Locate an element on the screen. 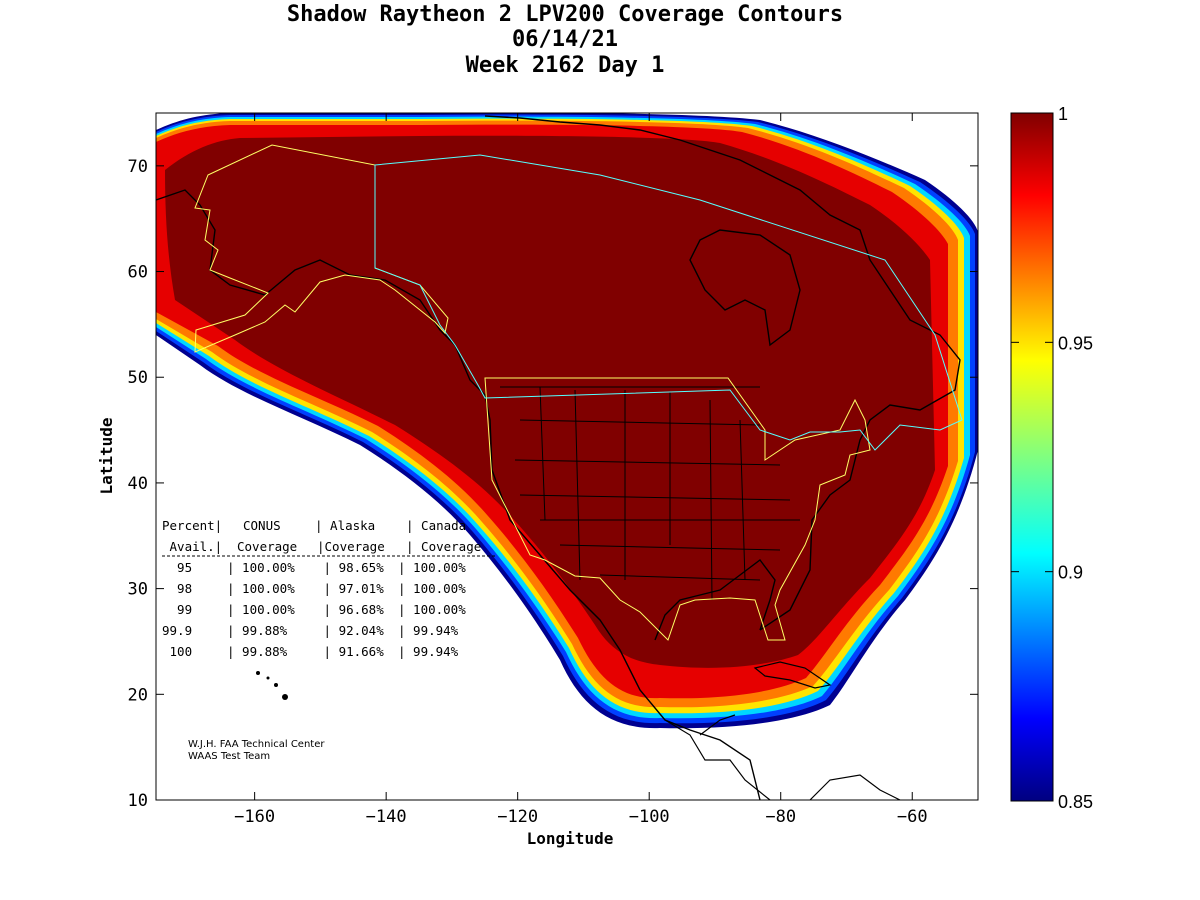 This screenshot has width=1200, height=900. x-tick-label: −100 is located at coordinates (649, 817).